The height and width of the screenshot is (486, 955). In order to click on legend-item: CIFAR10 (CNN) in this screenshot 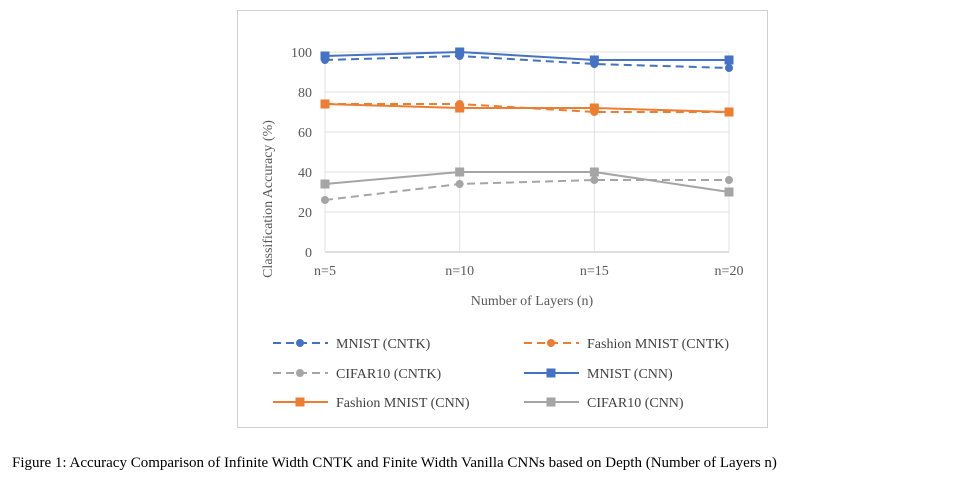, I will do `click(604, 403)`.